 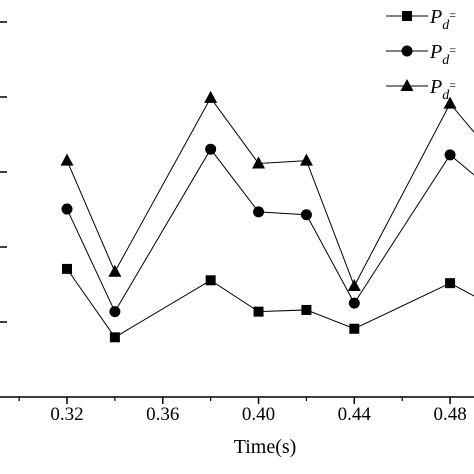 What do you see at coordinates (162, 414) in the screenshot?
I see `x-tick-label: 0.36` at bounding box center [162, 414].